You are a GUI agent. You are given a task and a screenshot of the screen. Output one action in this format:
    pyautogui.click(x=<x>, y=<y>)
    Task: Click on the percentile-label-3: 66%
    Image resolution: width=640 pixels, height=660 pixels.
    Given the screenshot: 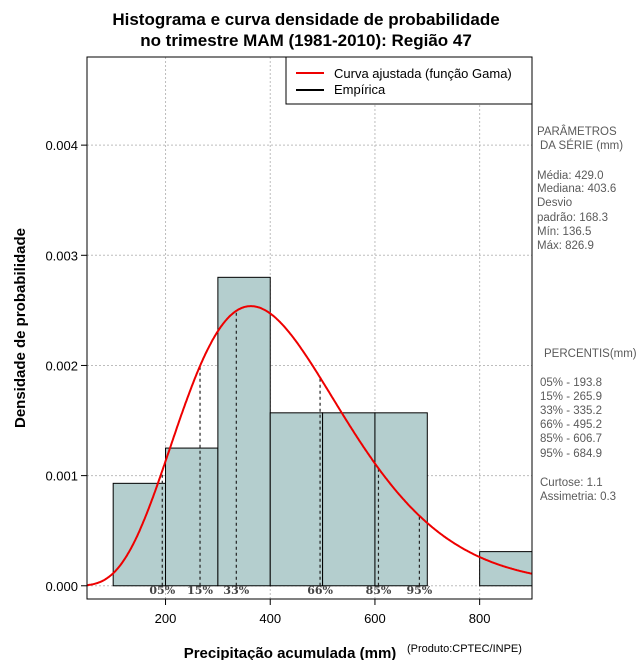 What is the action you would take?
    pyautogui.click(x=320, y=590)
    